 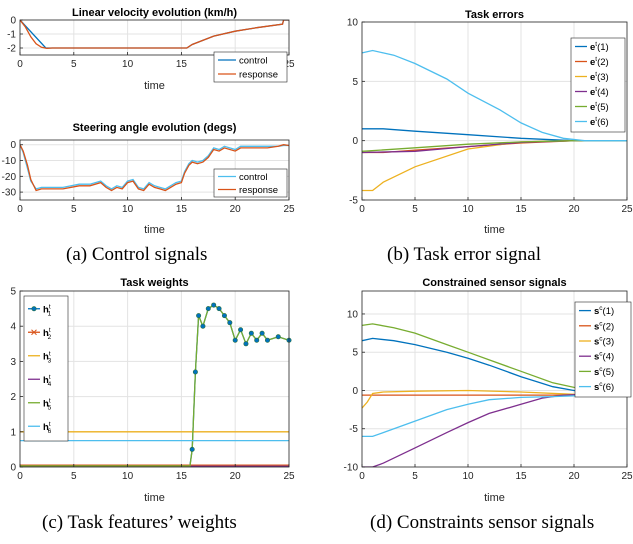 What do you see at coordinates (604, 342) in the screenshot?
I see `legend-label: sc(3)` at bounding box center [604, 342].